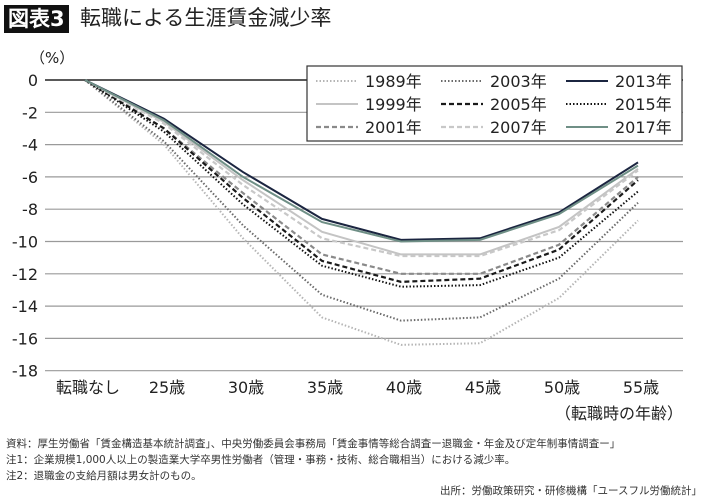 The image size is (710, 499). Describe the element at coordinates (393, 81) in the screenshot. I see `legend-label: 1989年` at that location.